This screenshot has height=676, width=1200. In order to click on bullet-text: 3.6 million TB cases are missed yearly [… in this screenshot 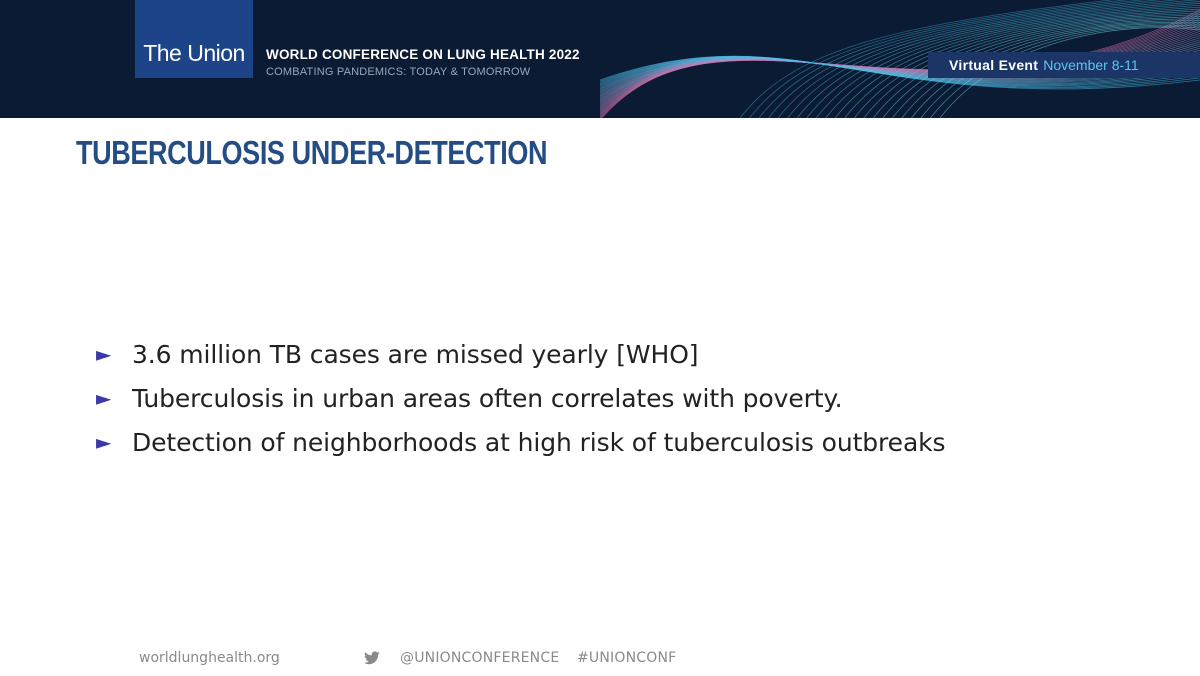, I will do `click(415, 354)`.